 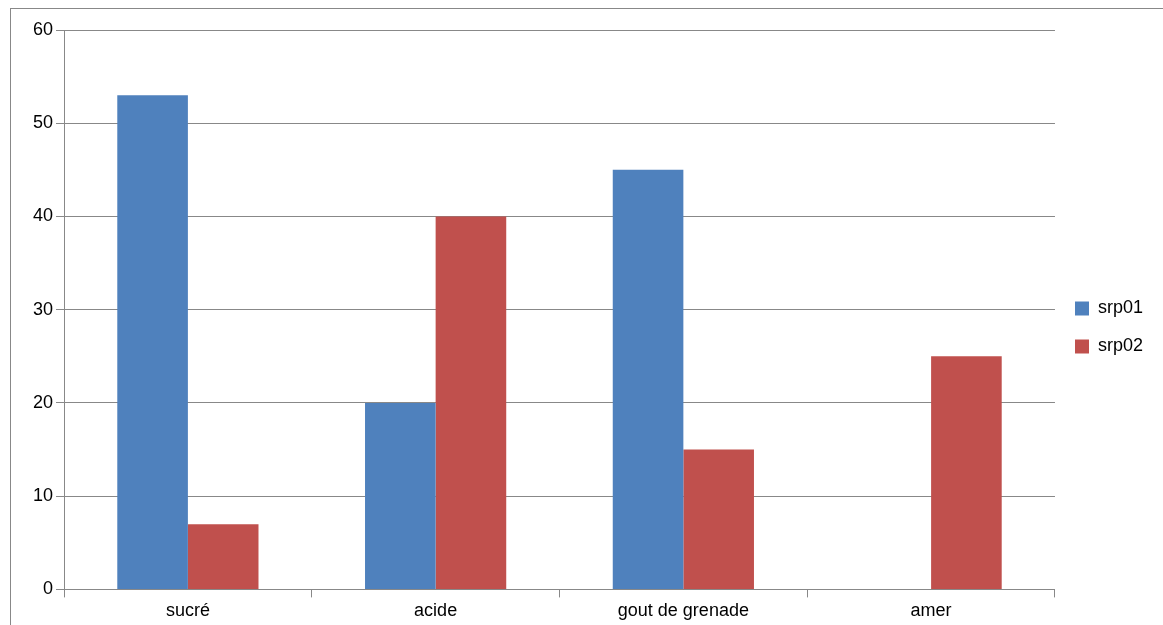 What do you see at coordinates (683, 610) in the screenshot?
I see `x-tick-label: gout de grenade` at bounding box center [683, 610].